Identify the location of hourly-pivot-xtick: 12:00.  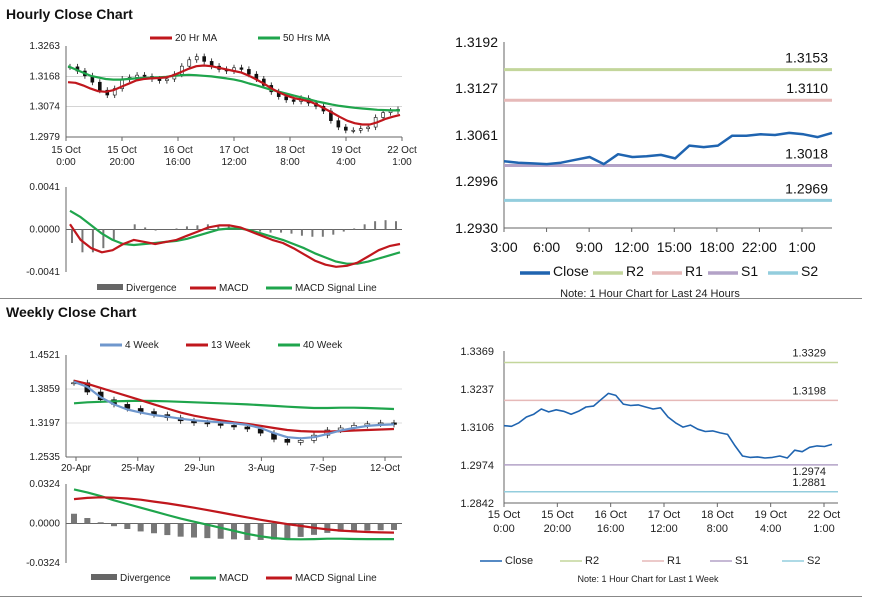
(631, 247).